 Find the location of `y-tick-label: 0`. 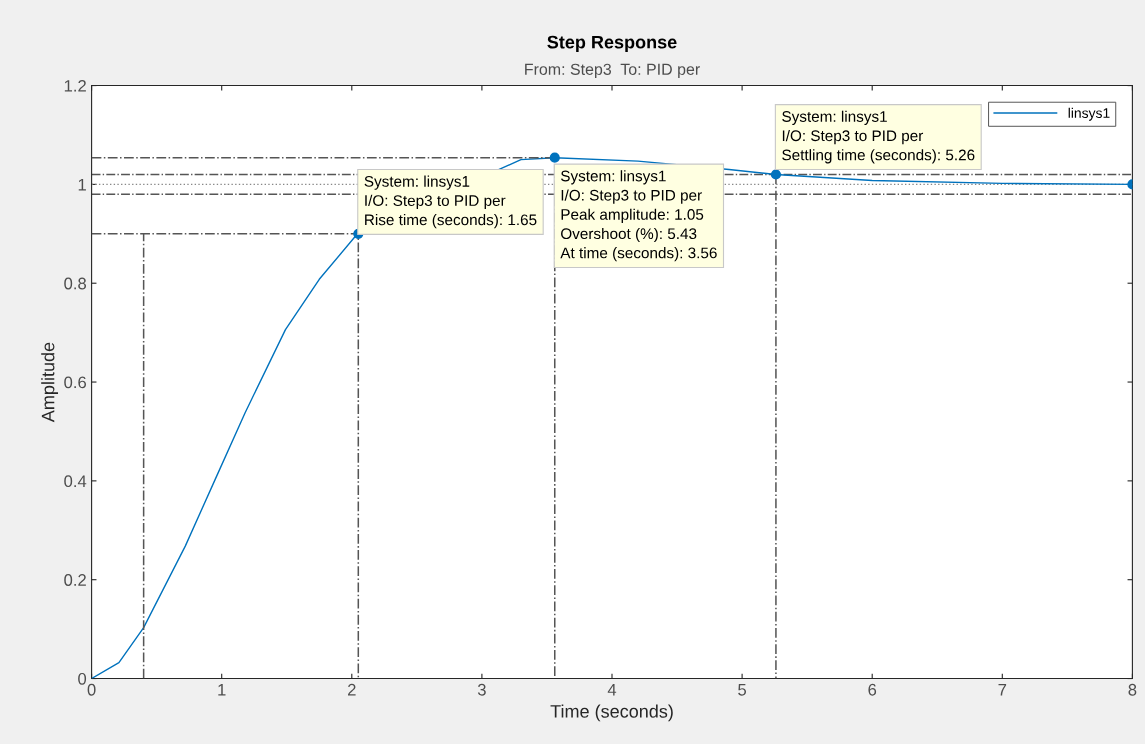

y-tick-label: 0 is located at coordinates (82, 678).